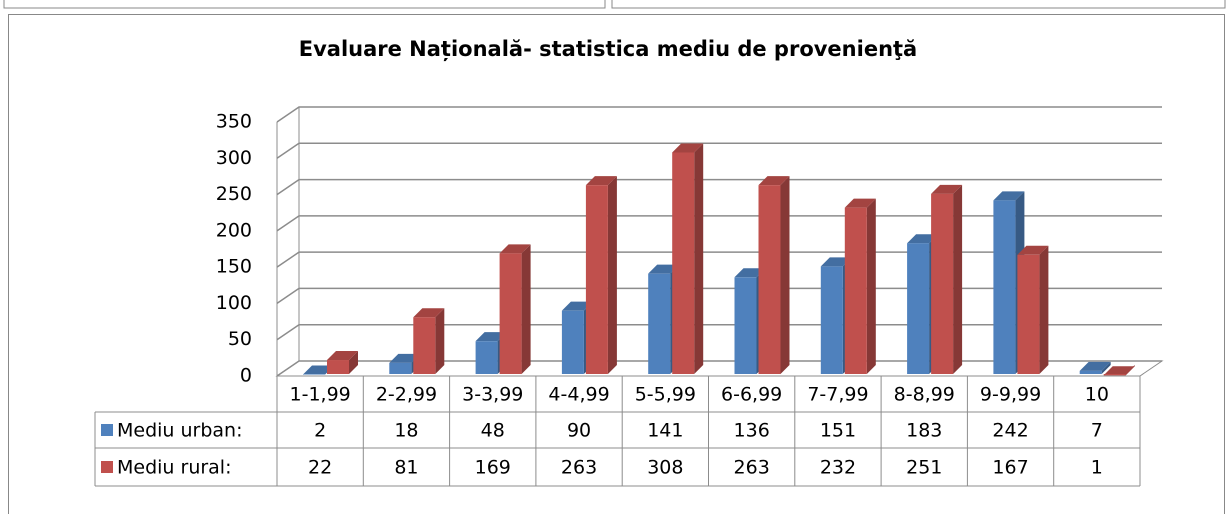  What do you see at coordinates (665, 468) in the screenshot?
I see `table-value: 308` at bounding box center [665, 468].